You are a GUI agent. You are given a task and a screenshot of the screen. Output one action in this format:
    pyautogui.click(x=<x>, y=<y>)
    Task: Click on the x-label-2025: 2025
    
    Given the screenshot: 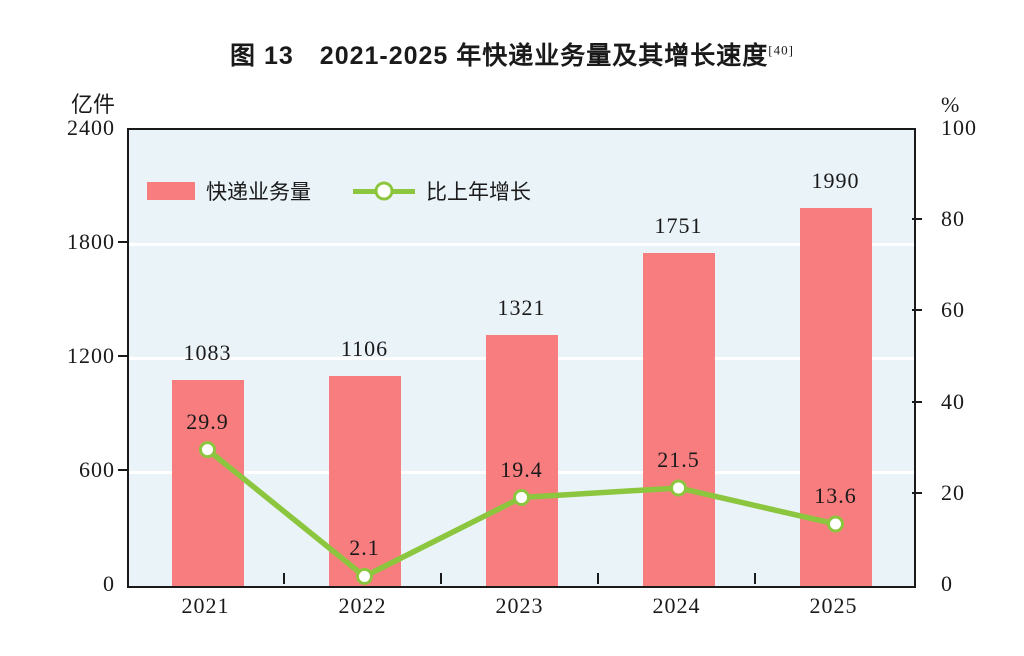 What is the action you would take?
    pyautogui.click(x=833, y=605)
    